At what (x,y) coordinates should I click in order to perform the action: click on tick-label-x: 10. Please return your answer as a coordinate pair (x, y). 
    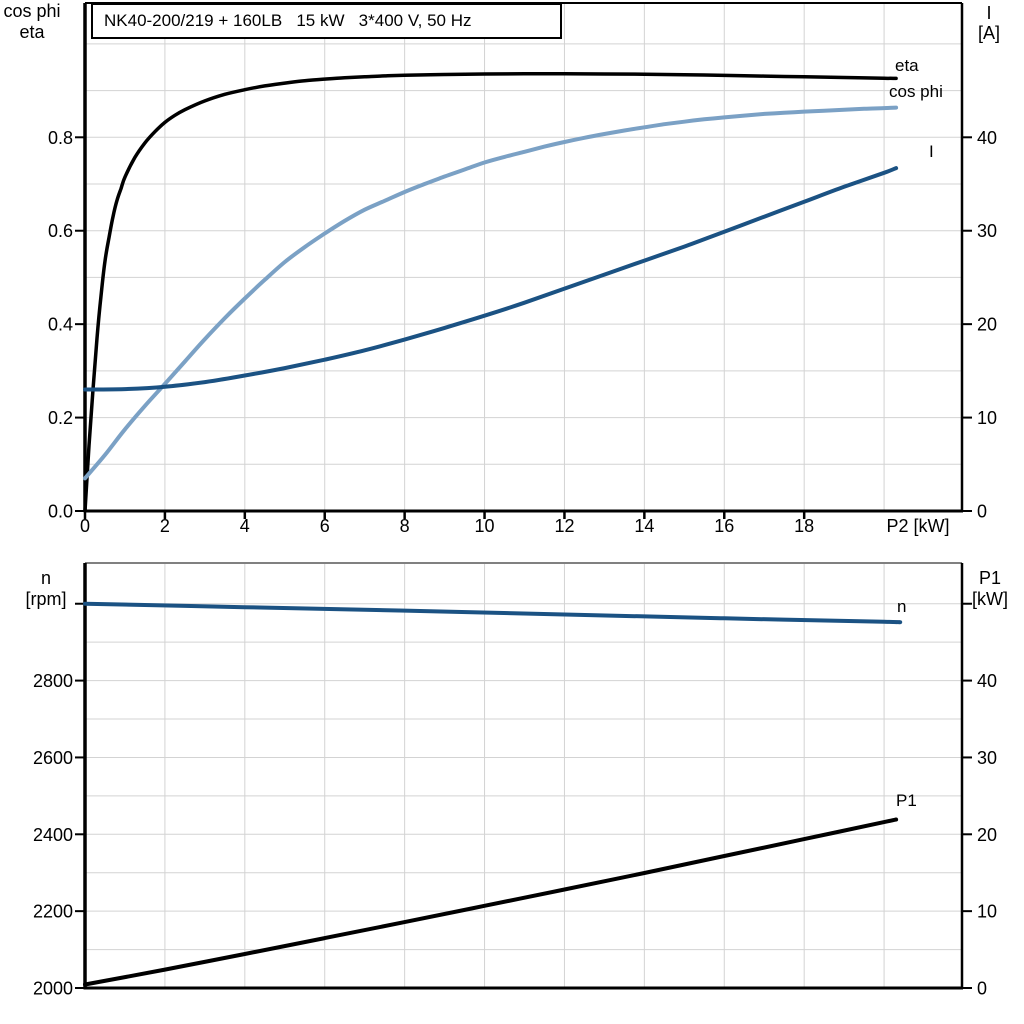
    Looking at the image, I should click on (485, 526).